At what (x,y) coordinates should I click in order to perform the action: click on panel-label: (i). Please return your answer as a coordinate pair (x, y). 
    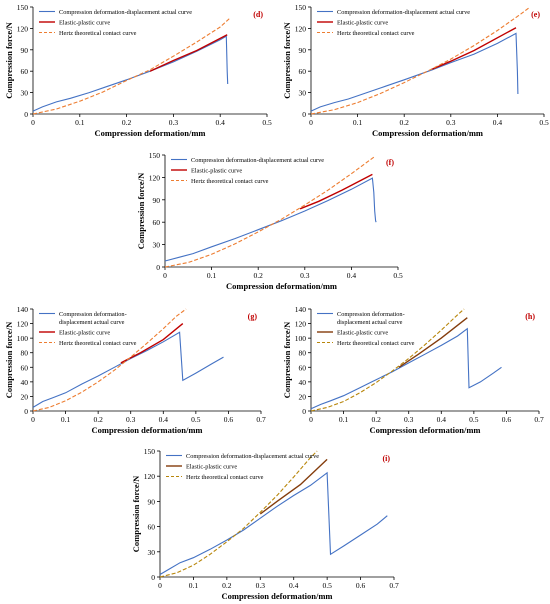
    Looking at the image, I should click on (386, 458).